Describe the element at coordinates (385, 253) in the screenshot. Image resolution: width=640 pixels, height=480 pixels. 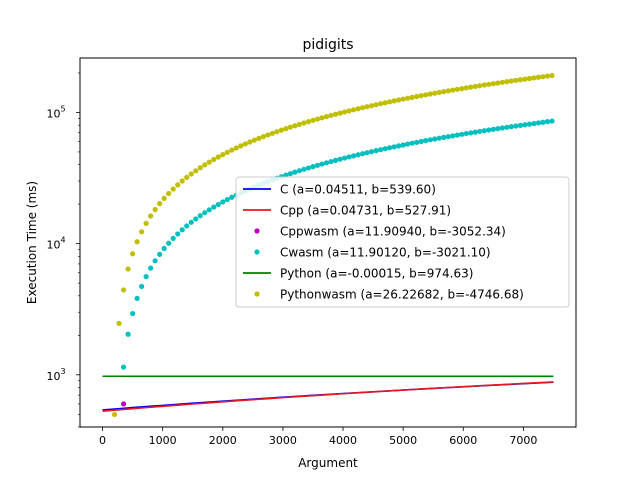
I see `legend-entry-label: Cwasm (a=11.90120, b=-3021.10)` at that location.